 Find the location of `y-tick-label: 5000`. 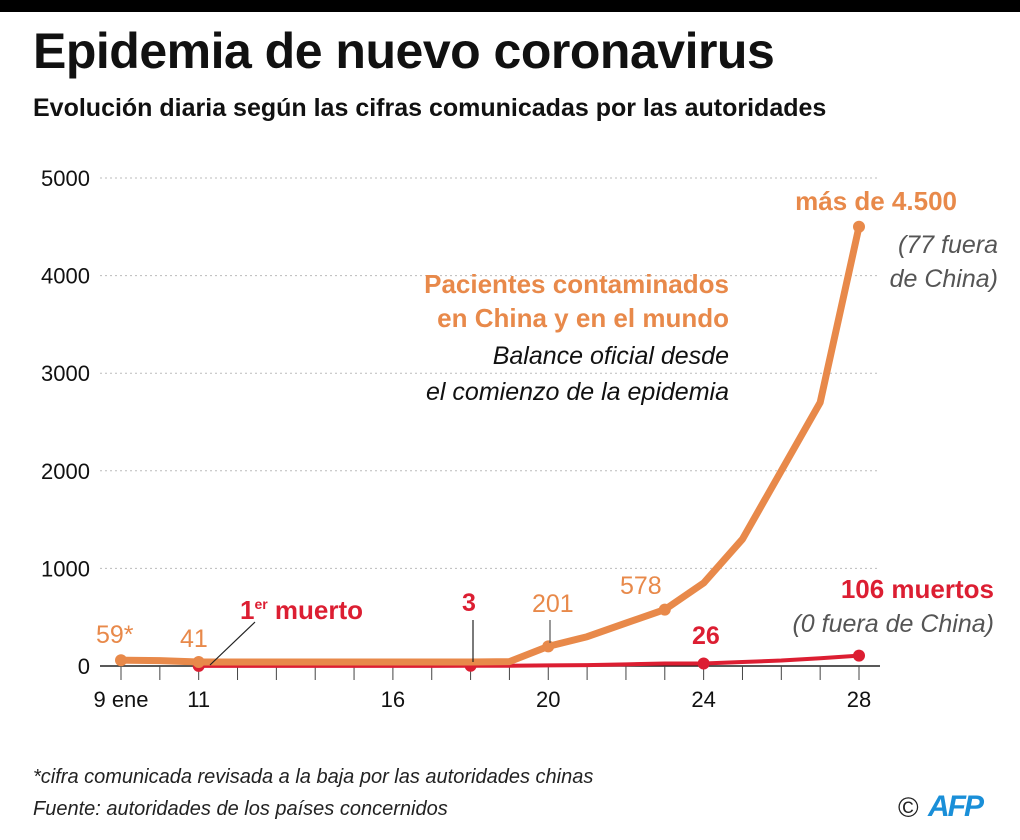

y-tick-label: 5000 is located at coordinates (65, 178).